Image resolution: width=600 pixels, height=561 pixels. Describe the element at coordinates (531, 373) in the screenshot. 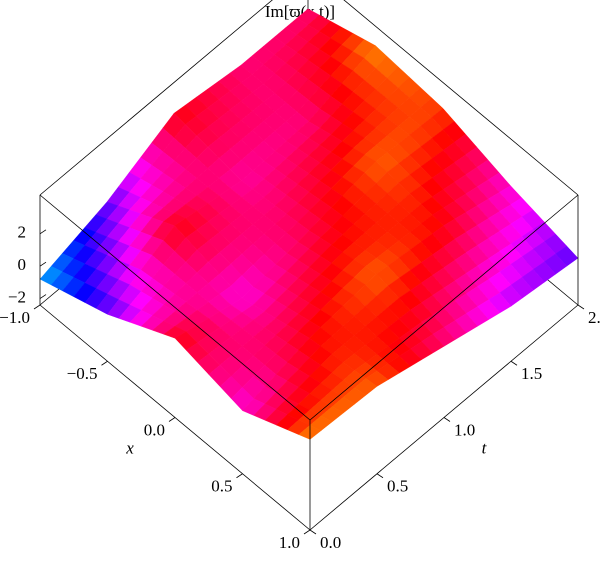

I see `t-tick-label: 1.5` at that location.